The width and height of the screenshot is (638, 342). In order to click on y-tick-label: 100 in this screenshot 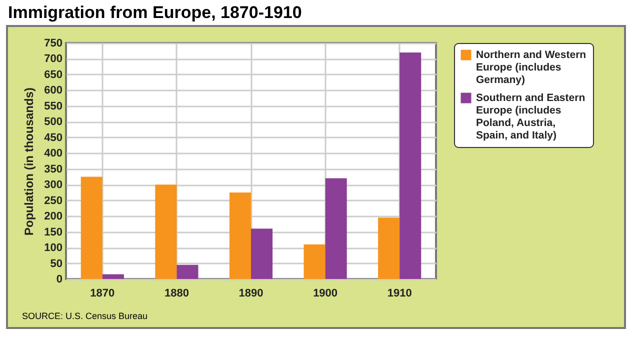, I will do `click(53, 248)`.